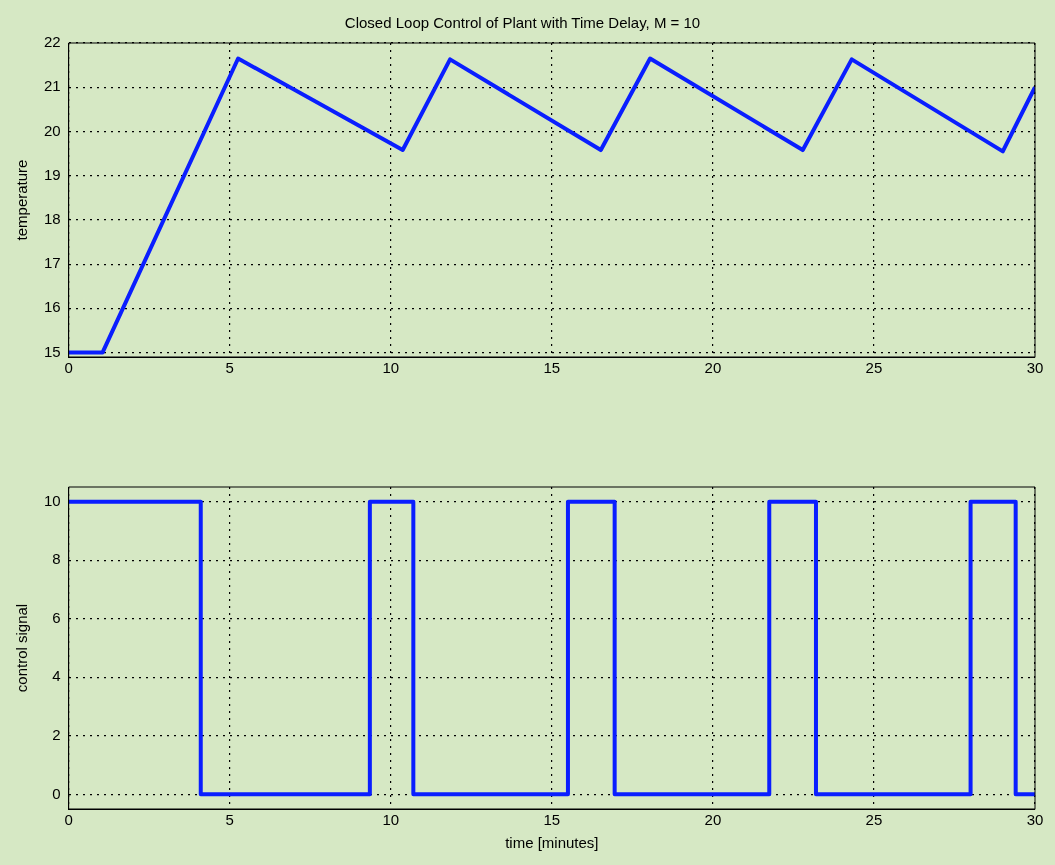  What do you see at coordinates (22, 200) in the screenshot?
I see `y-axis-title: temperature` at bounding box center [22, 200].